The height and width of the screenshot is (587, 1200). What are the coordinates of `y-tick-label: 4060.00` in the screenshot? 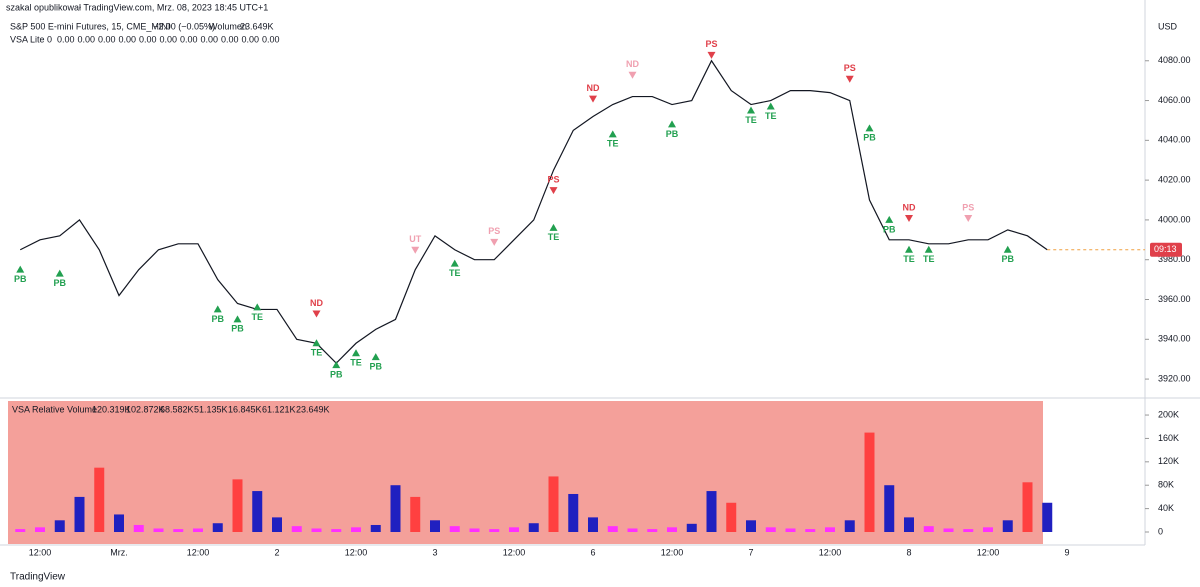 It's located at (1174, 100).